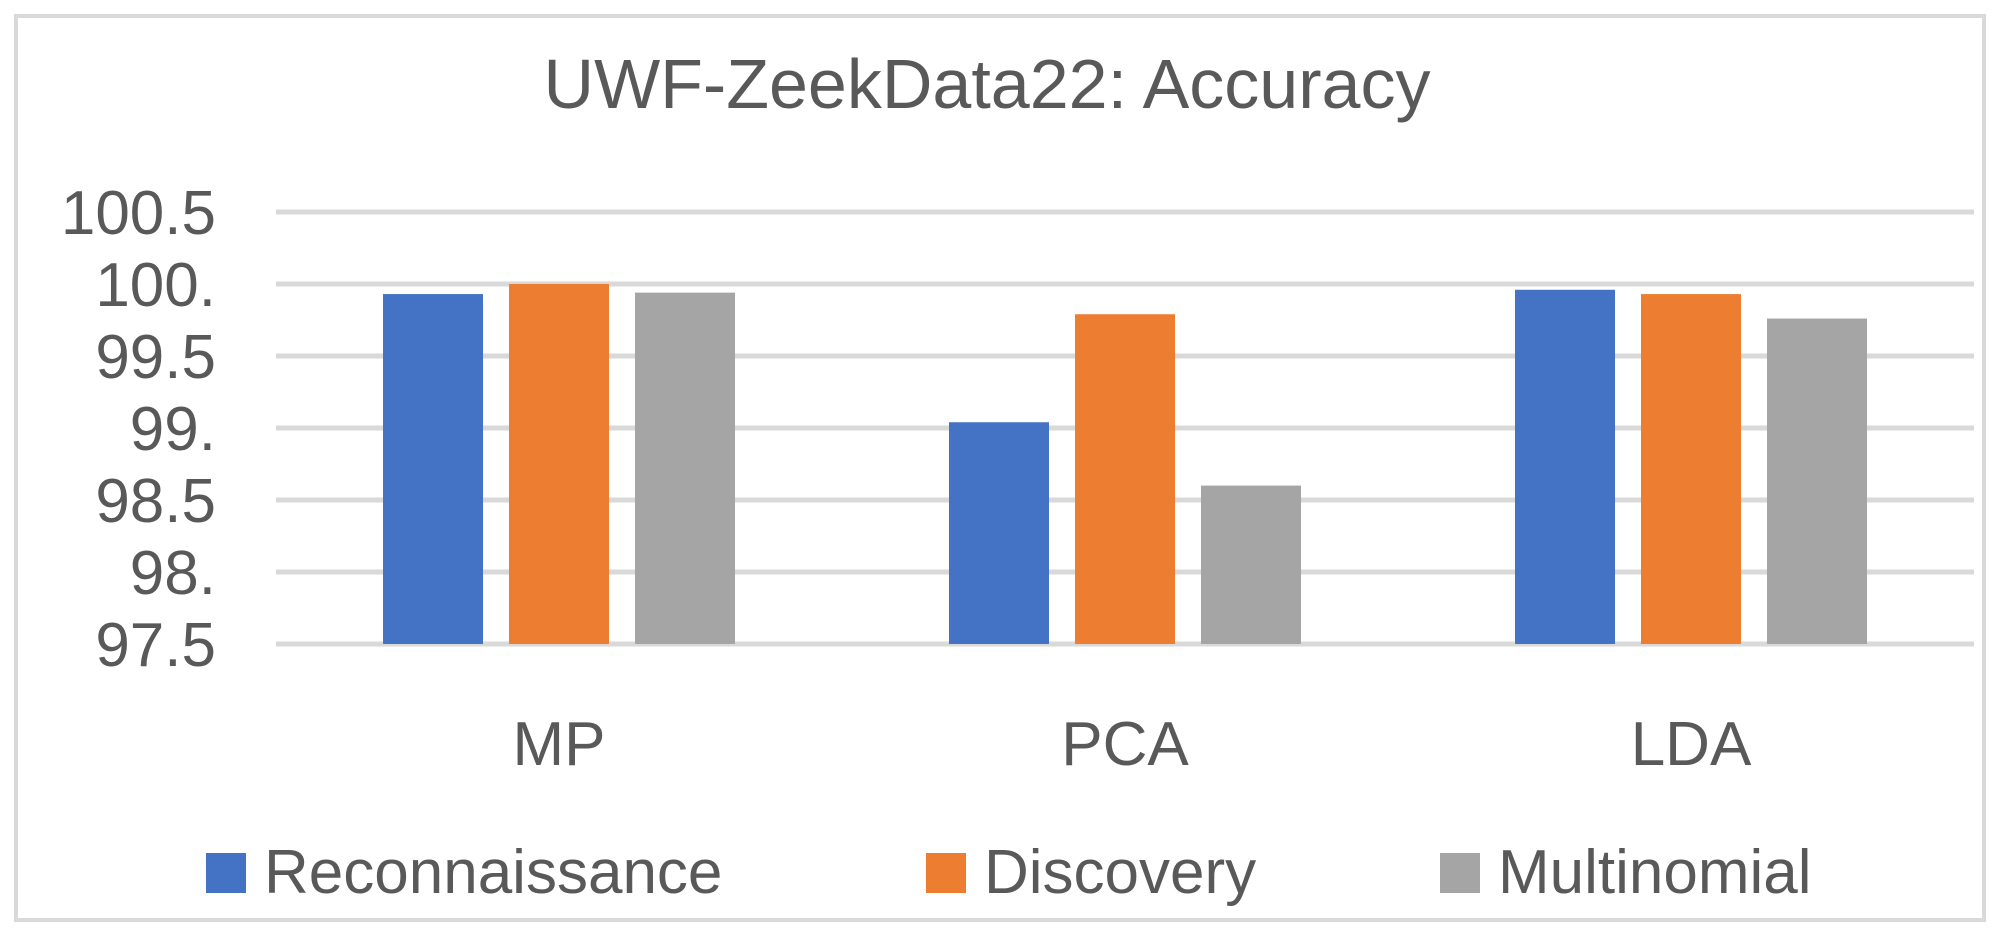 Image resolution: width=2006 pixels, height=941 pixels. What do you see at coordinates (559, 744) in the screenshot?
I see `x-category-label: MP` at bounding box center [559, 744].